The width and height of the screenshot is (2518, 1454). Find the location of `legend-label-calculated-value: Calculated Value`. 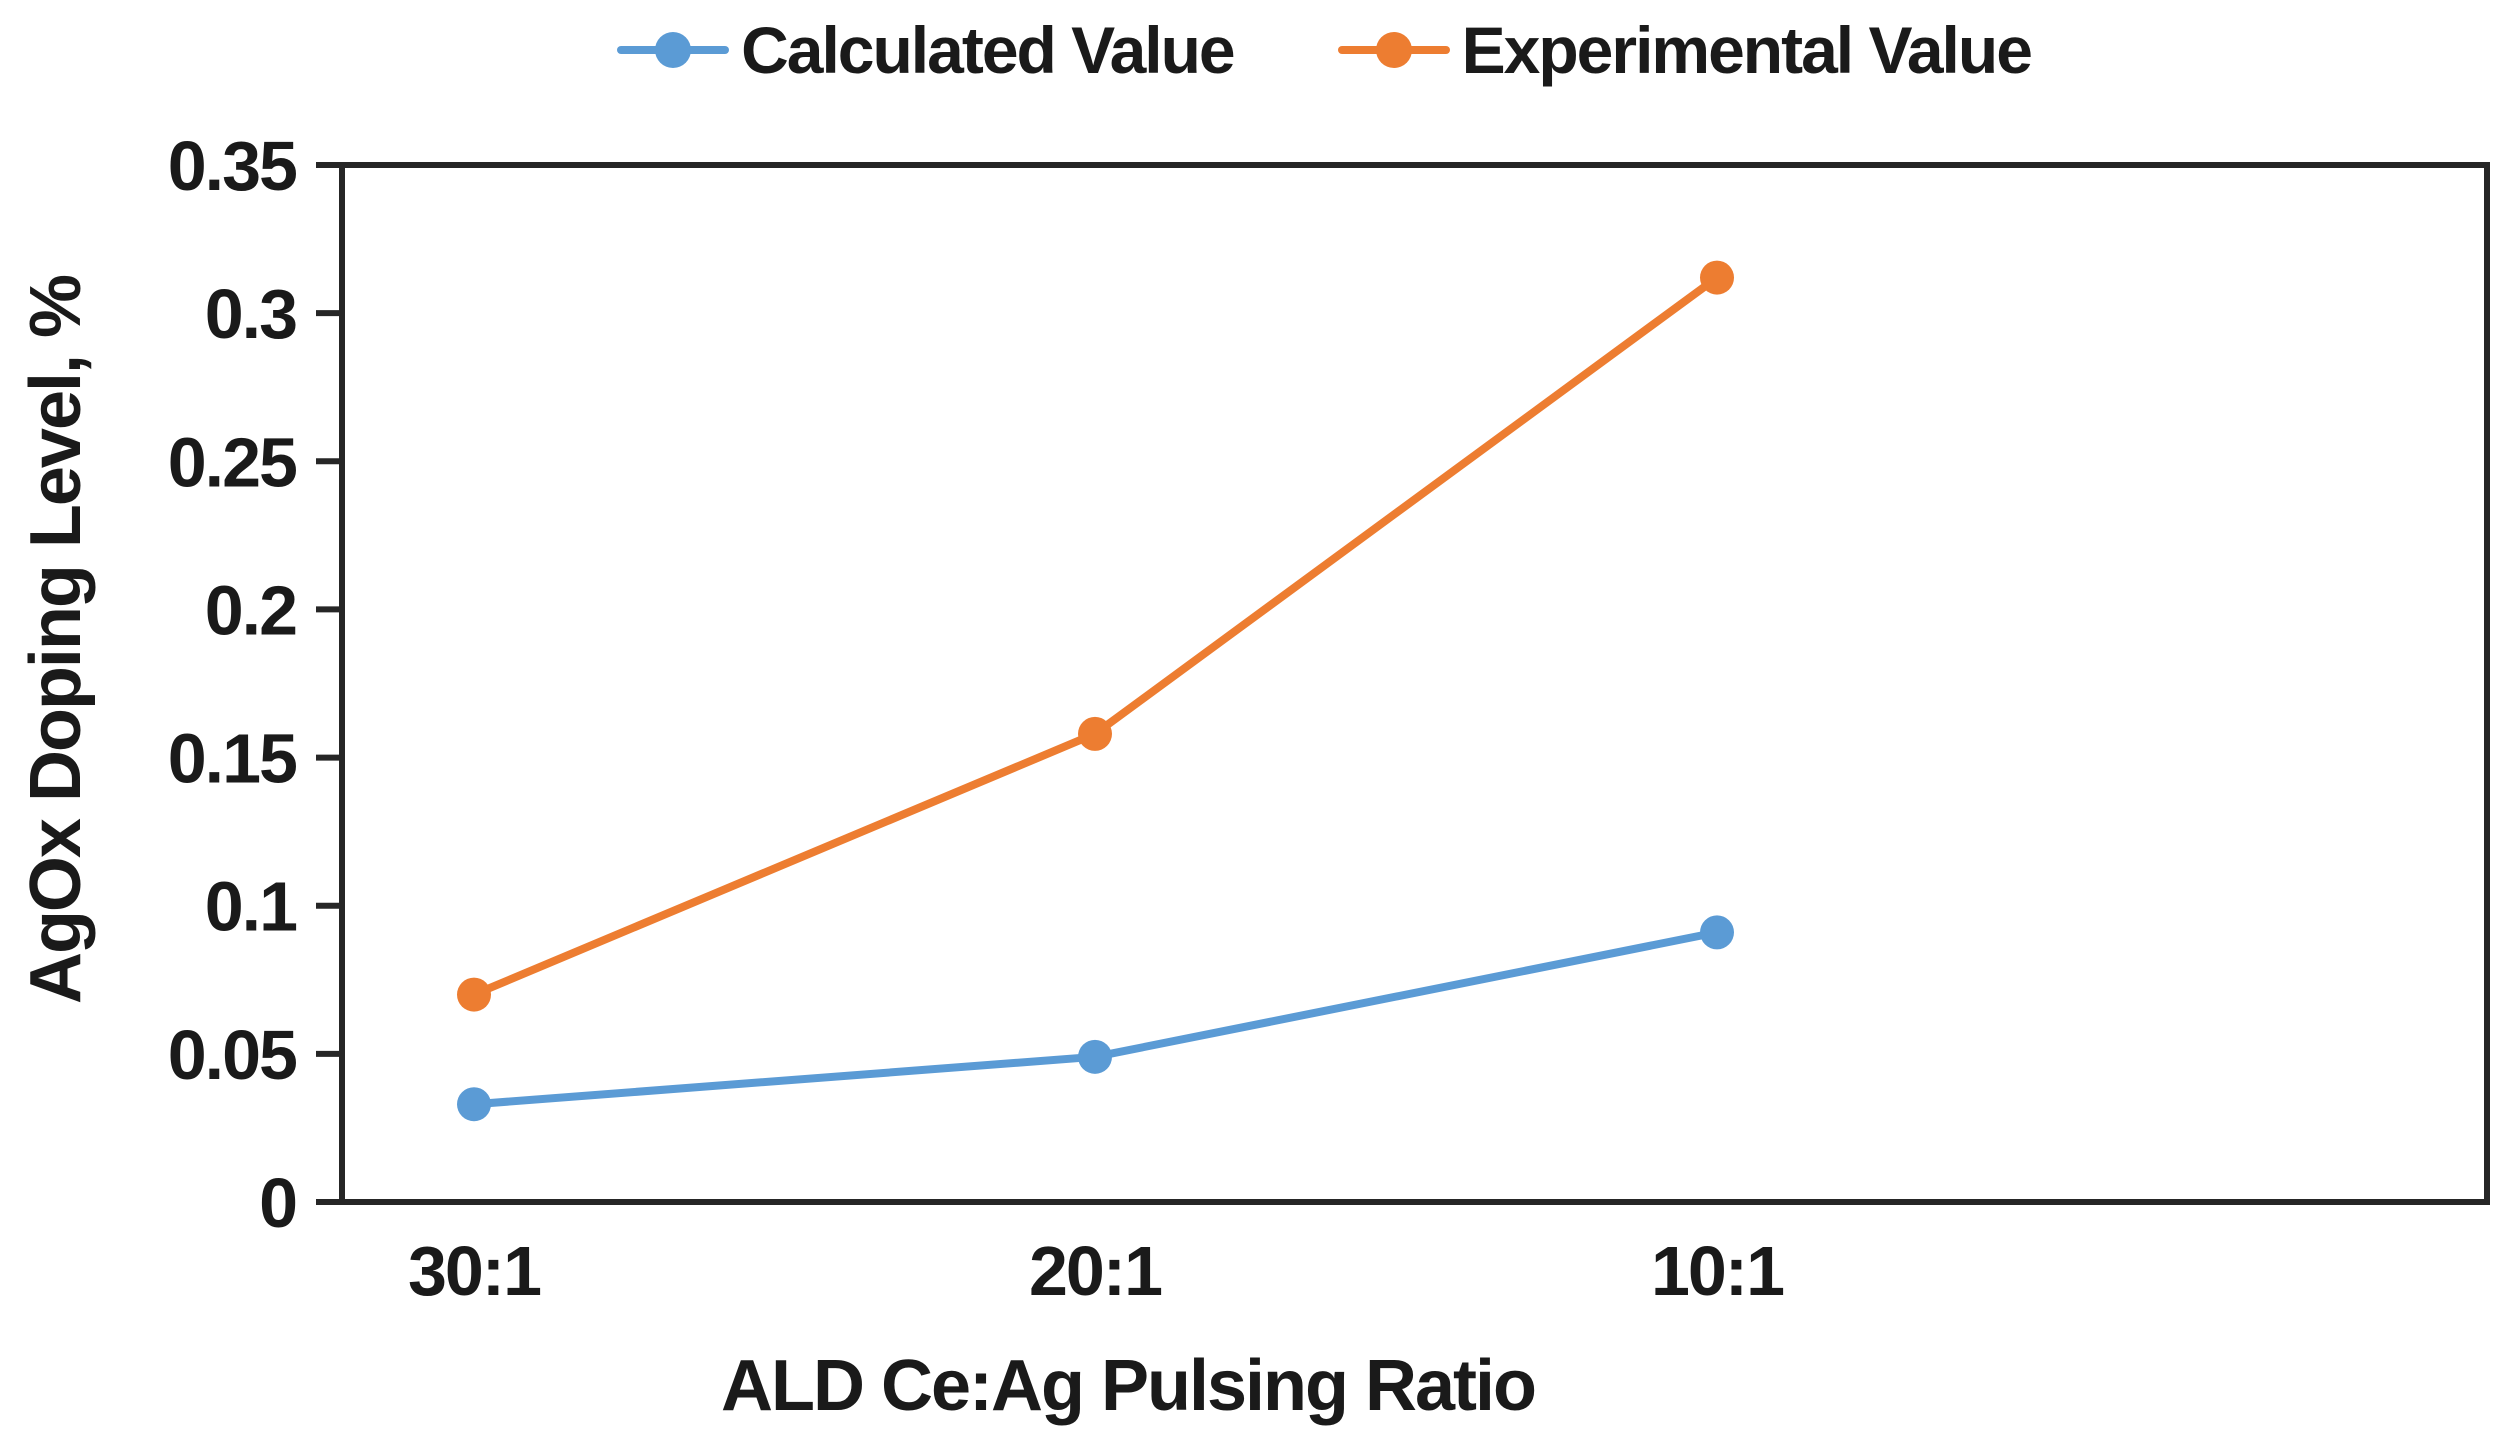

legend-label-calculated-value: Calculated Value is located at coordinates (988, 50).